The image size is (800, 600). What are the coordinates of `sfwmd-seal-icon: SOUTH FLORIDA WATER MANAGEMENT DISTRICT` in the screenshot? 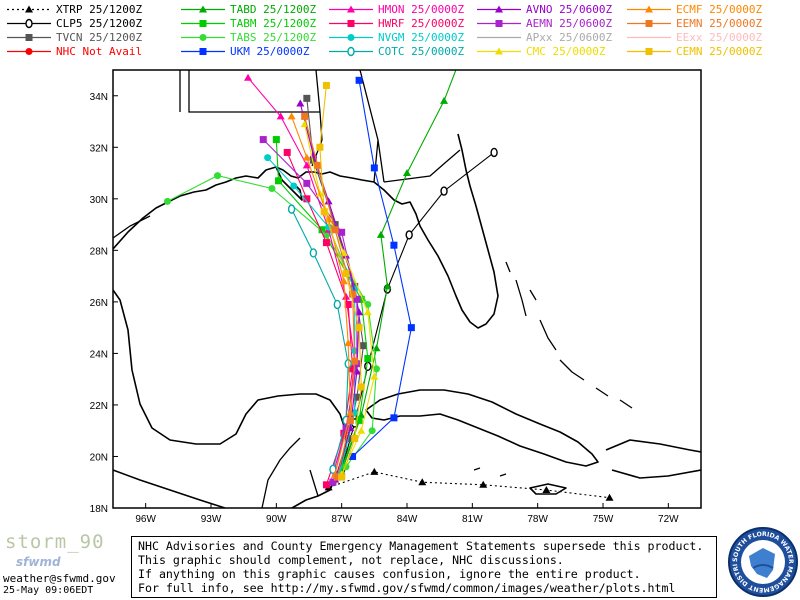 It's located at (762, 561).